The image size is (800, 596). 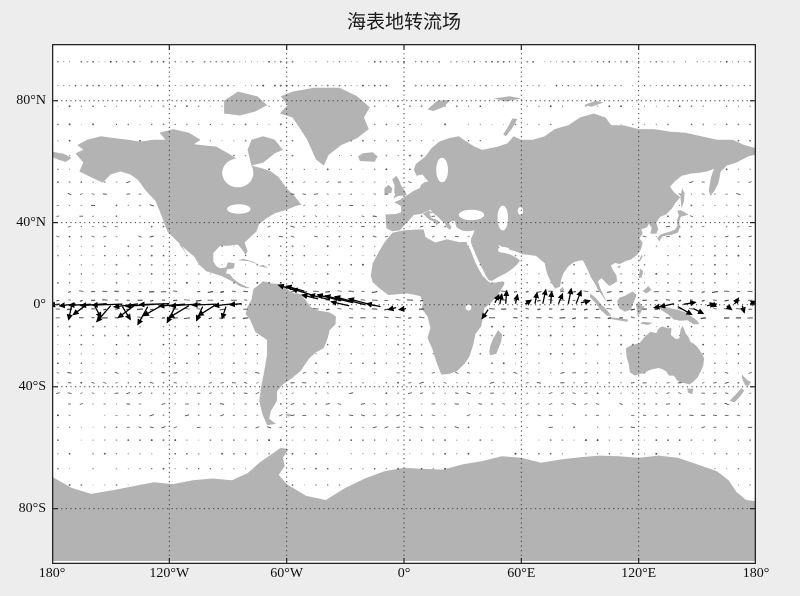 I want to click on landmass-svalbard, so click(x=439, y=105).